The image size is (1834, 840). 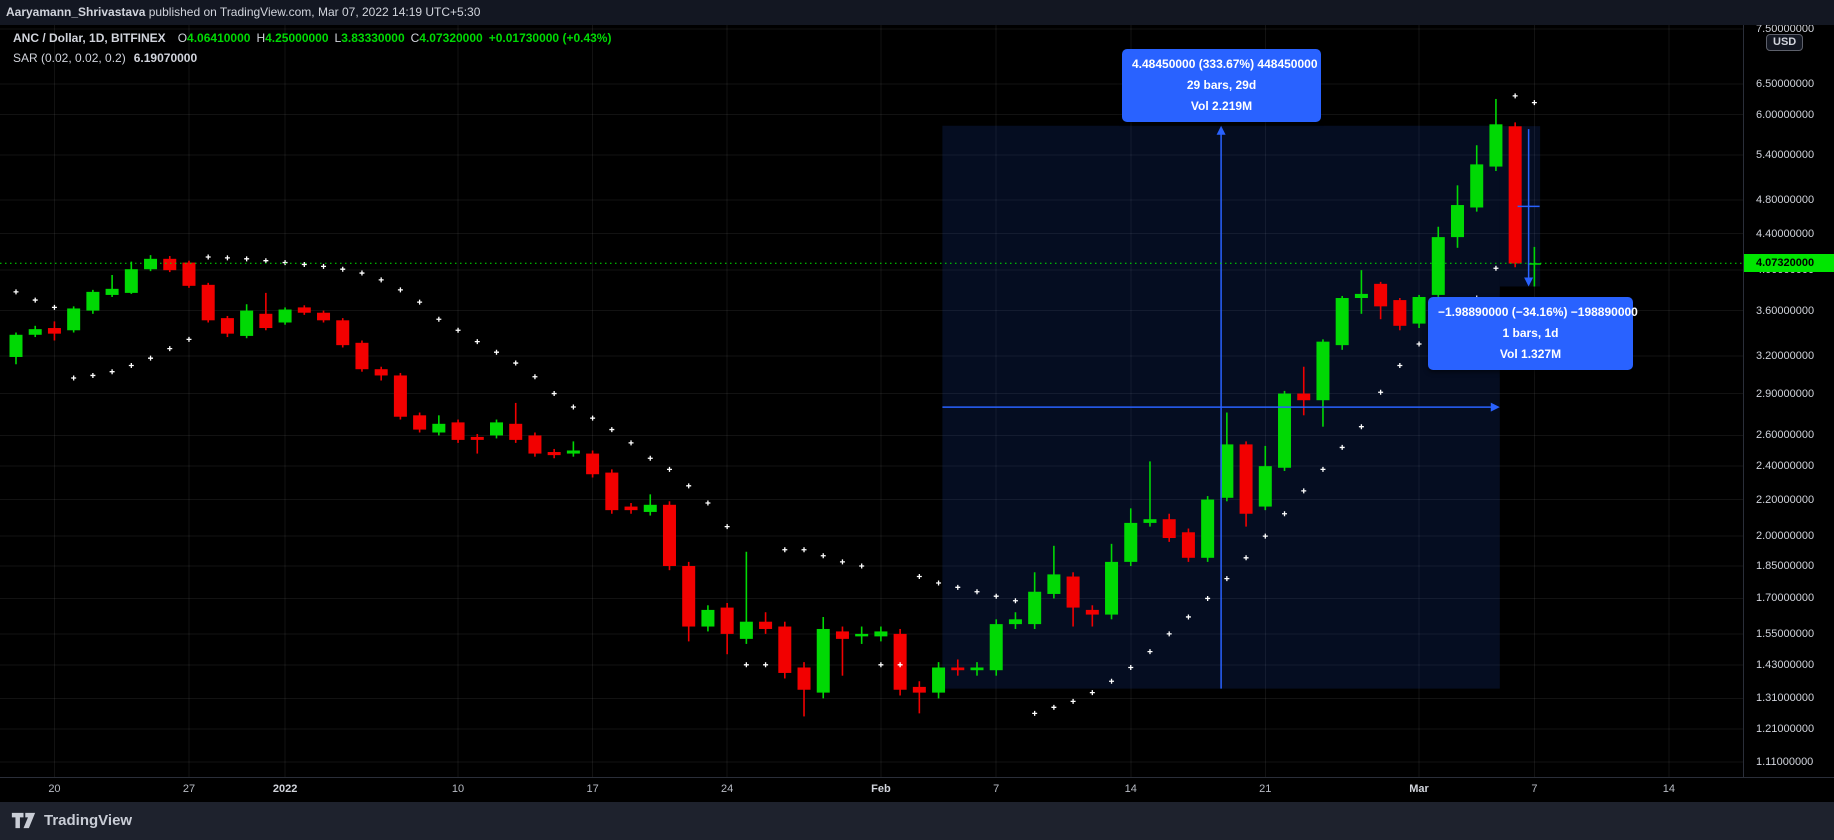 What do you see at coordinates (1221, 85) in the screenshot?
I see `measure-up-bars: 29 bars, 29d` at bounding box center [1221, 85].